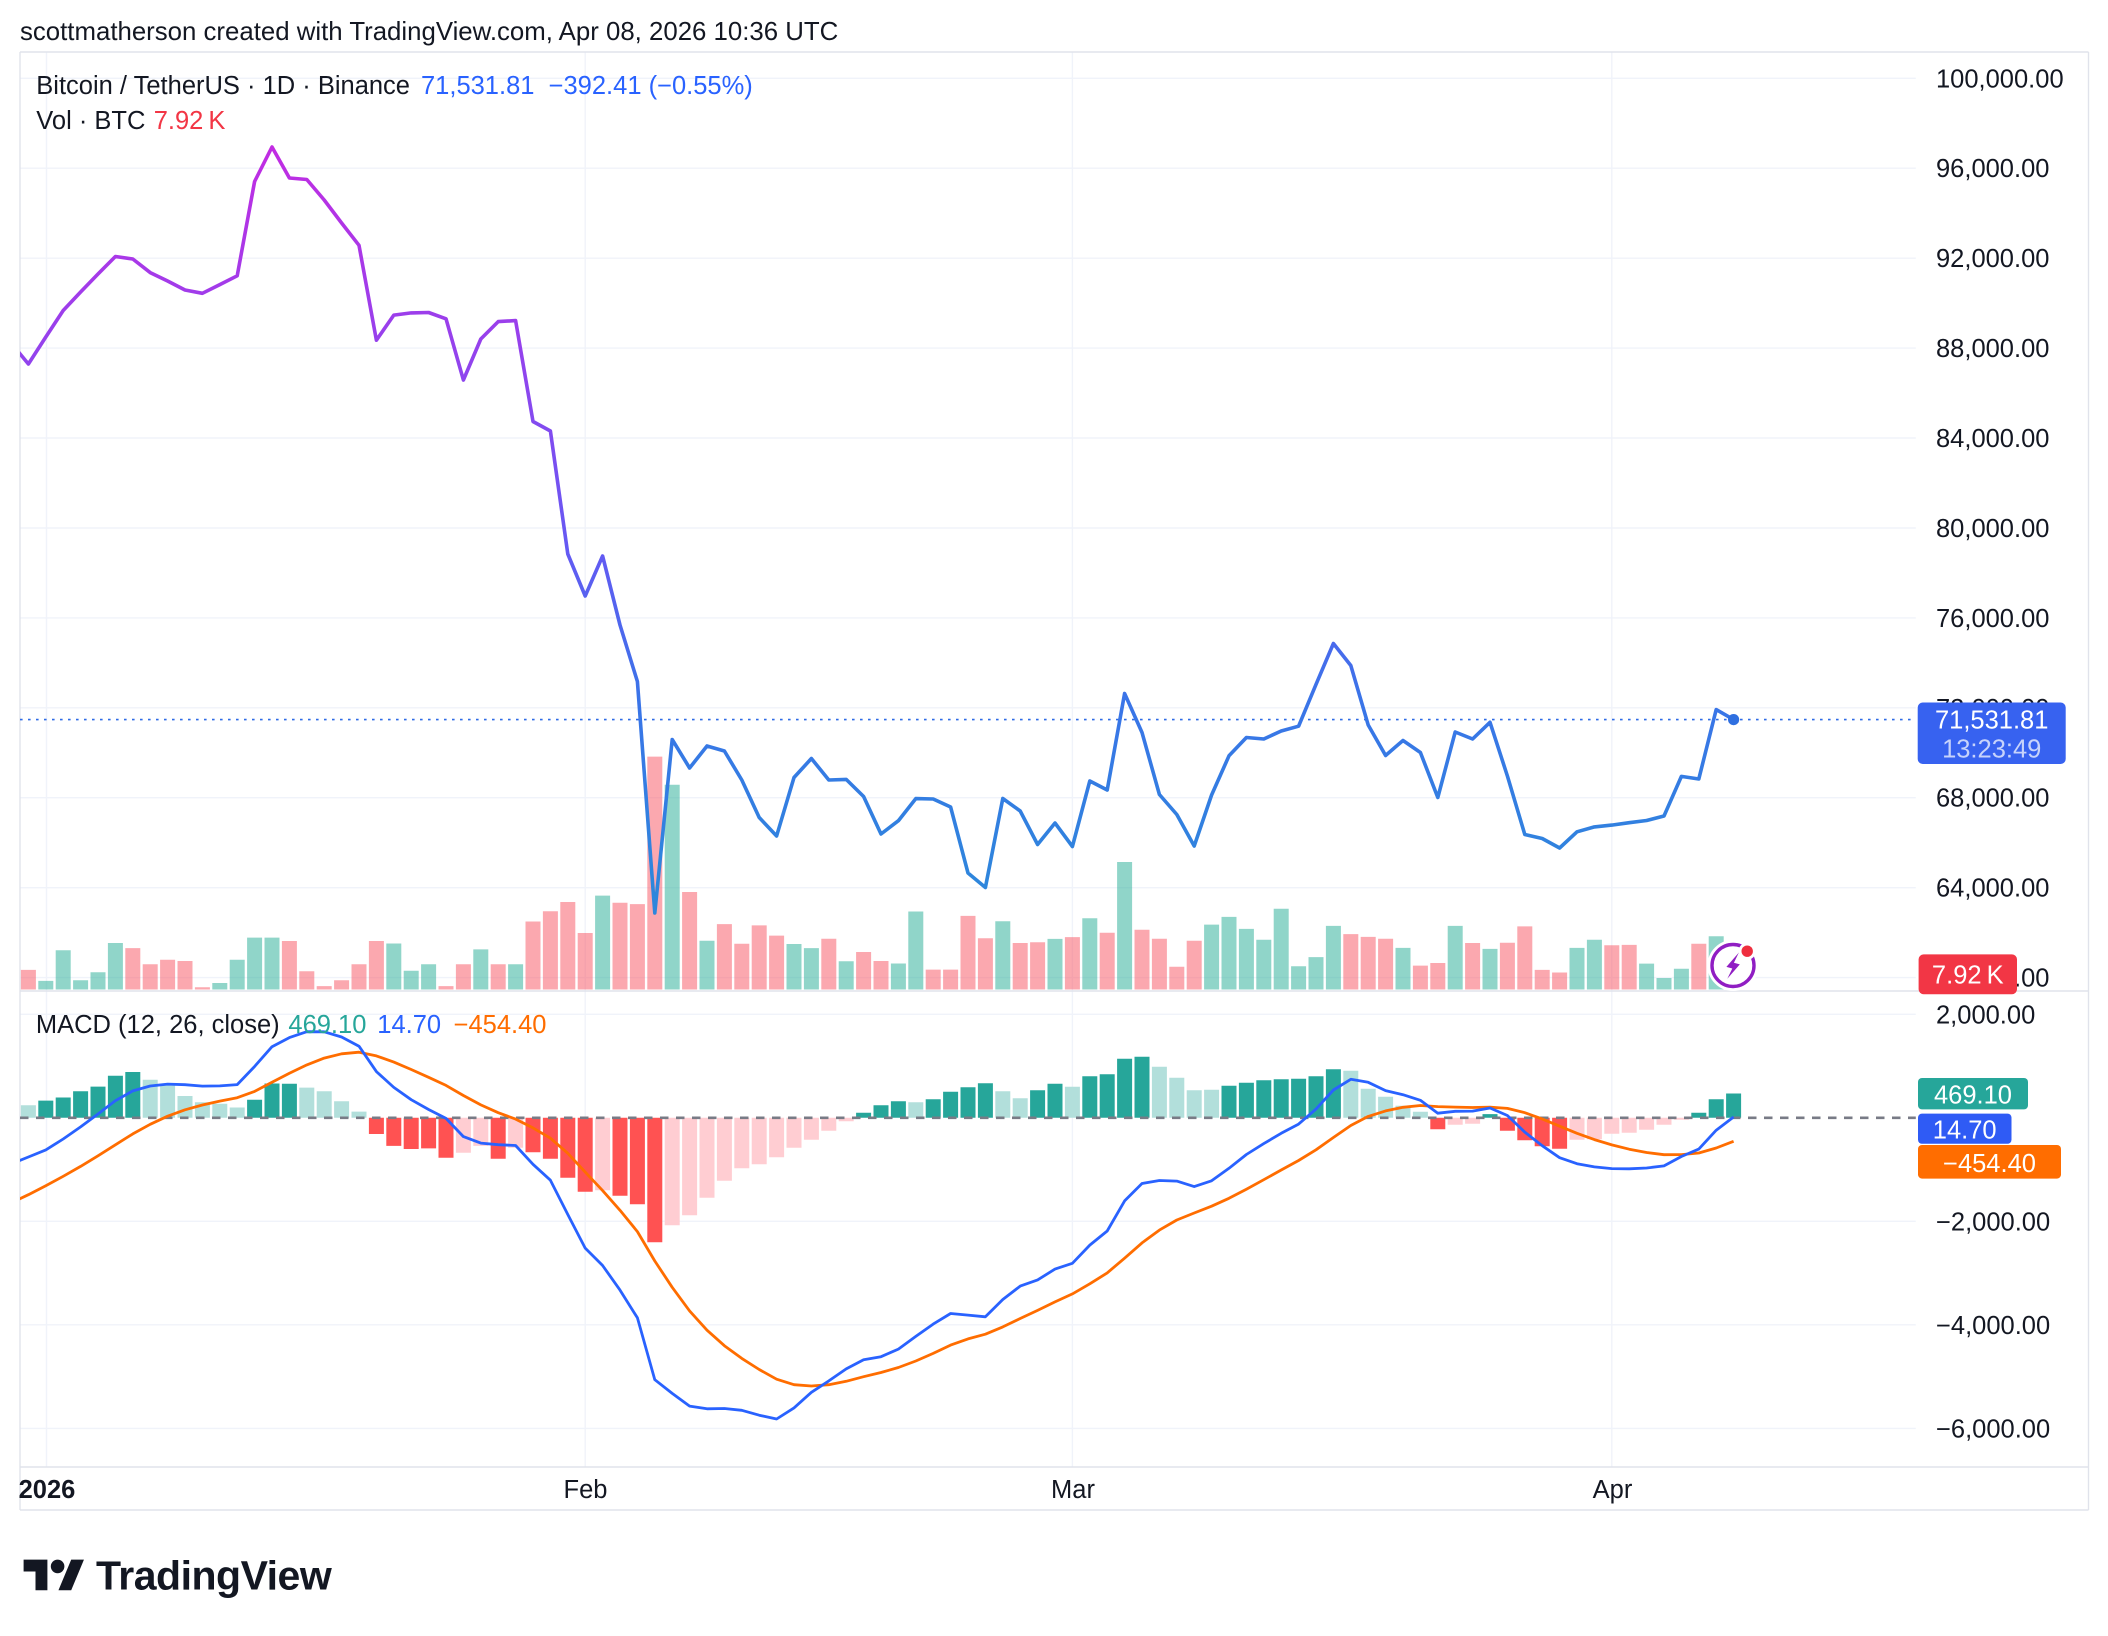  What do you see at coordinates (1992, 259) in the screenshot?
I see `svg-text: 92,000.00` at bounding box center [1992, 259].